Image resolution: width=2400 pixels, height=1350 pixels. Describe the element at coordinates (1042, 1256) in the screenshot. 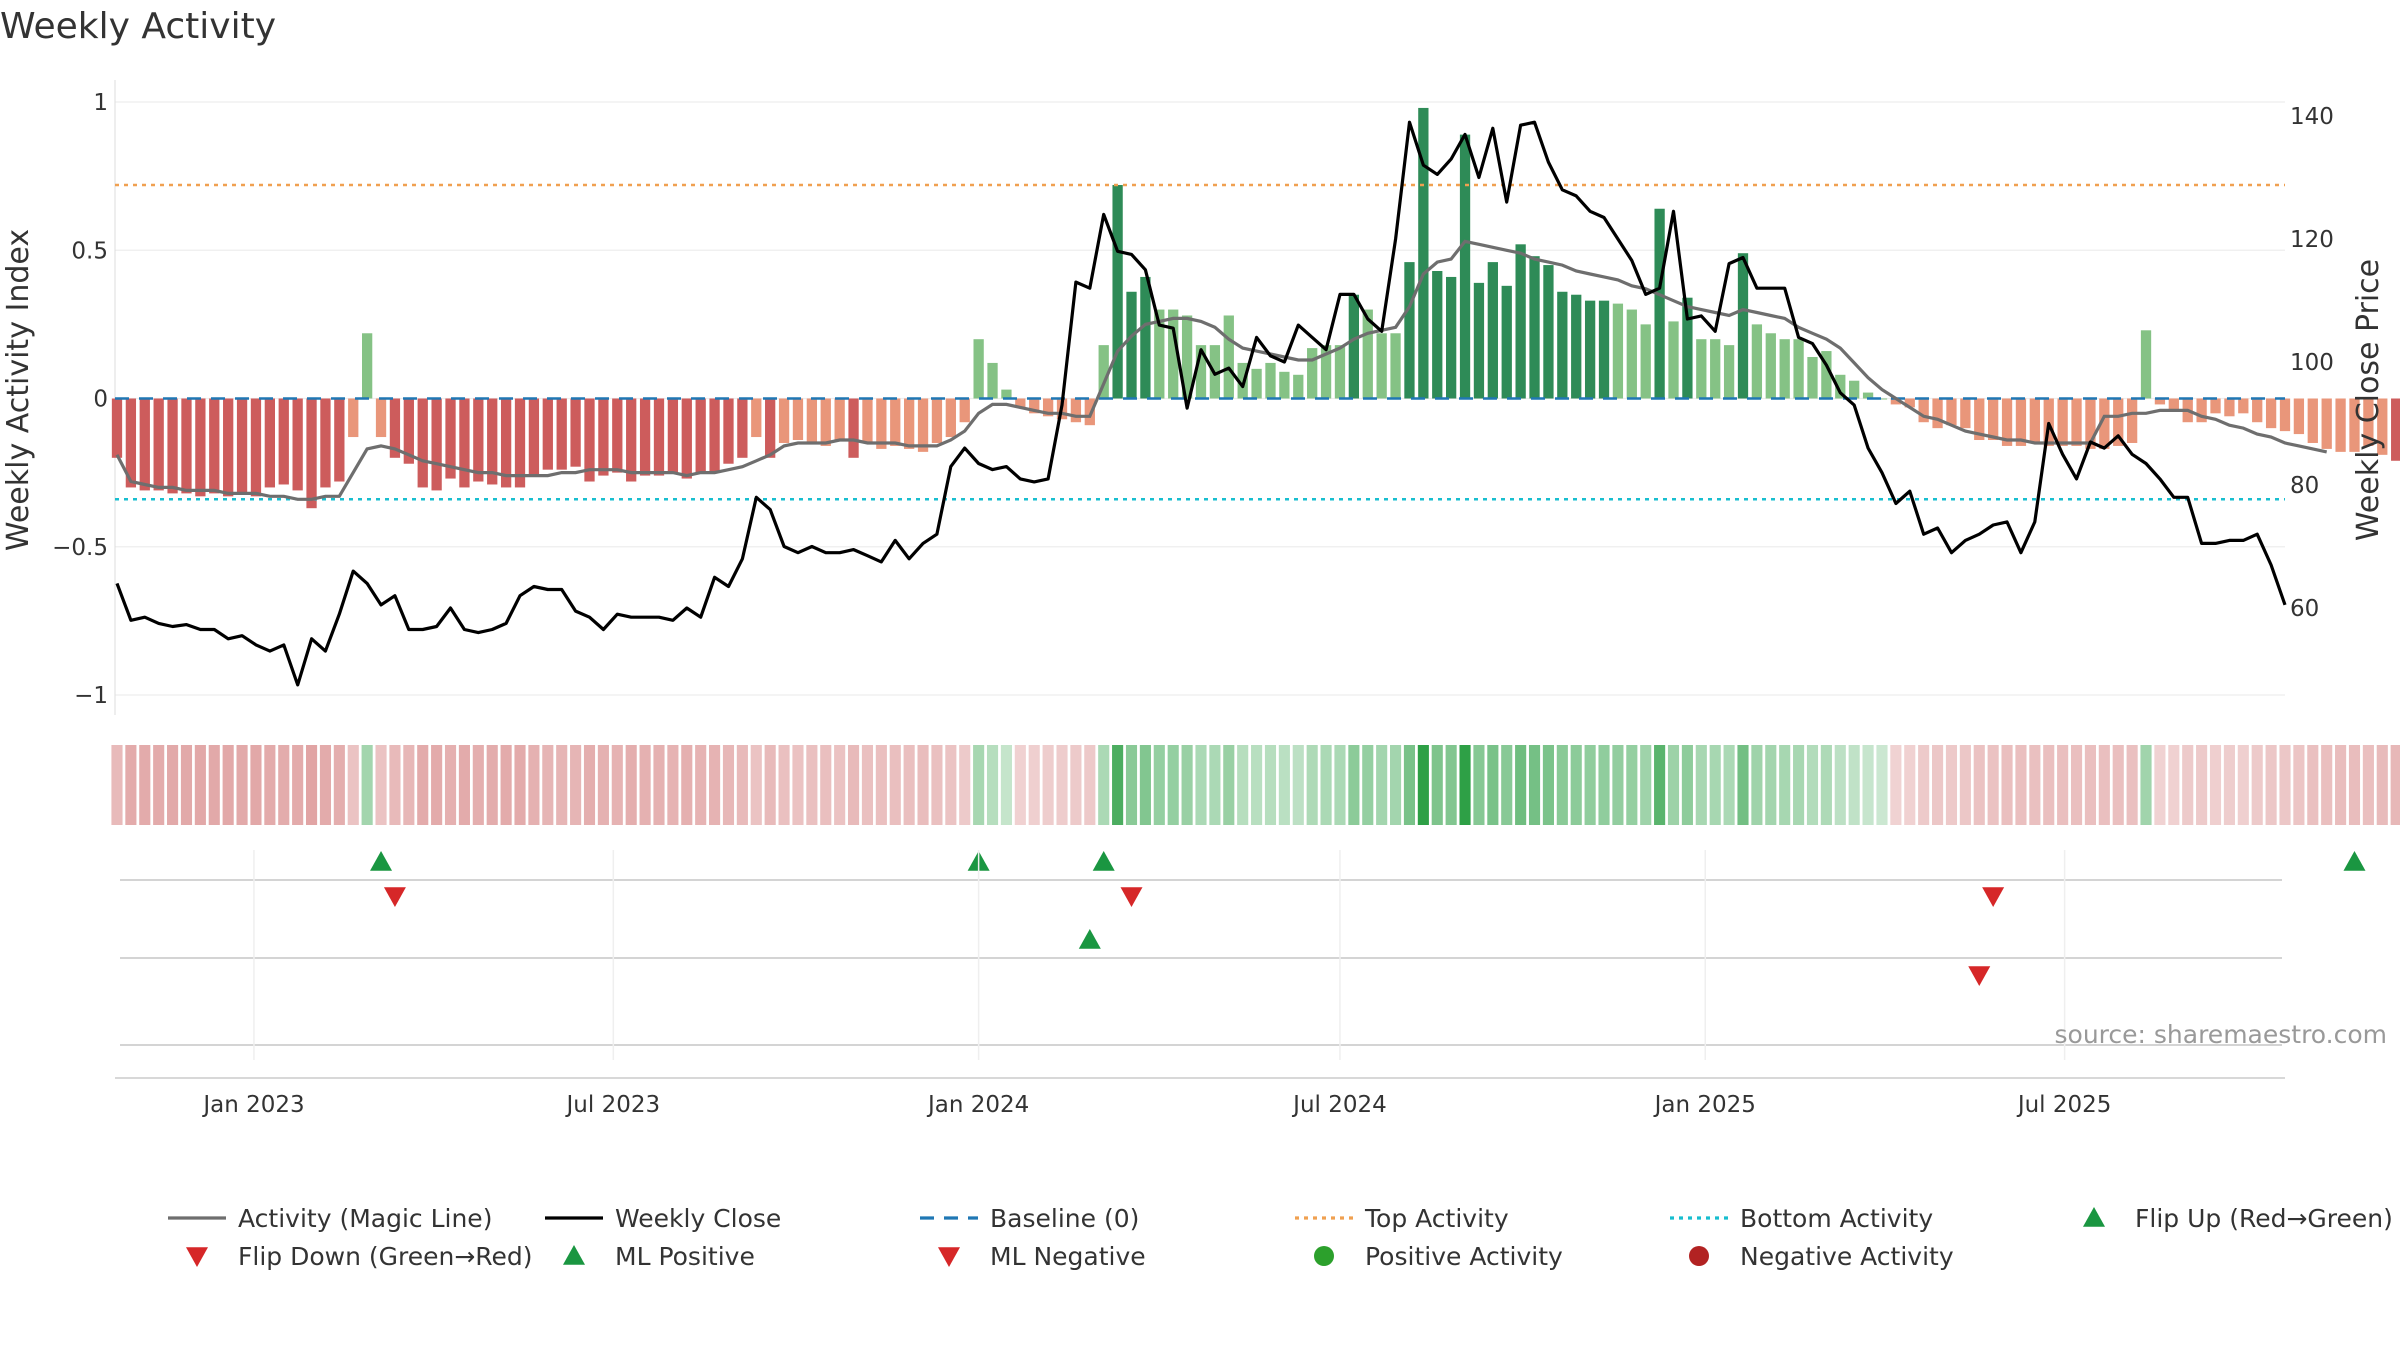

I see `legend-item: ML Negative` at that location.